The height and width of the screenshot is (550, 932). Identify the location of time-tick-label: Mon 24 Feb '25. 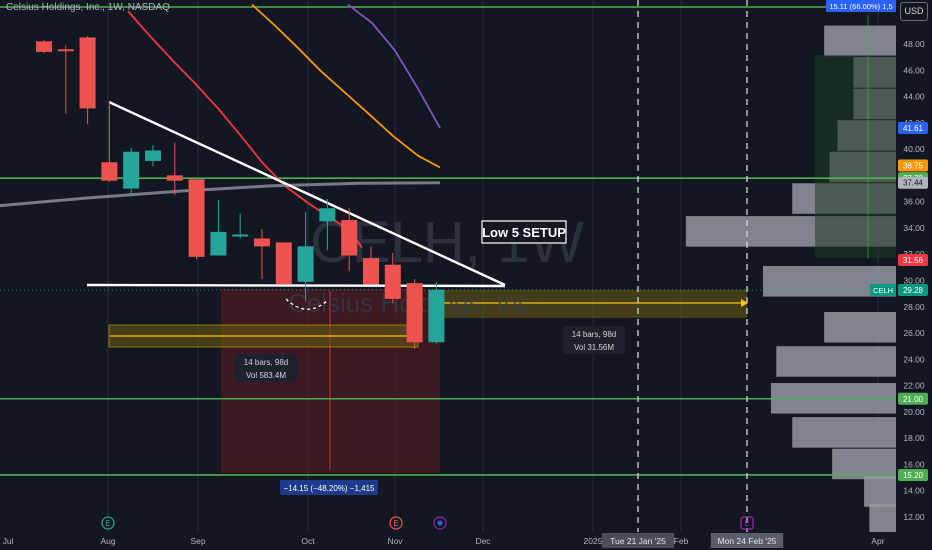
(747, 541).